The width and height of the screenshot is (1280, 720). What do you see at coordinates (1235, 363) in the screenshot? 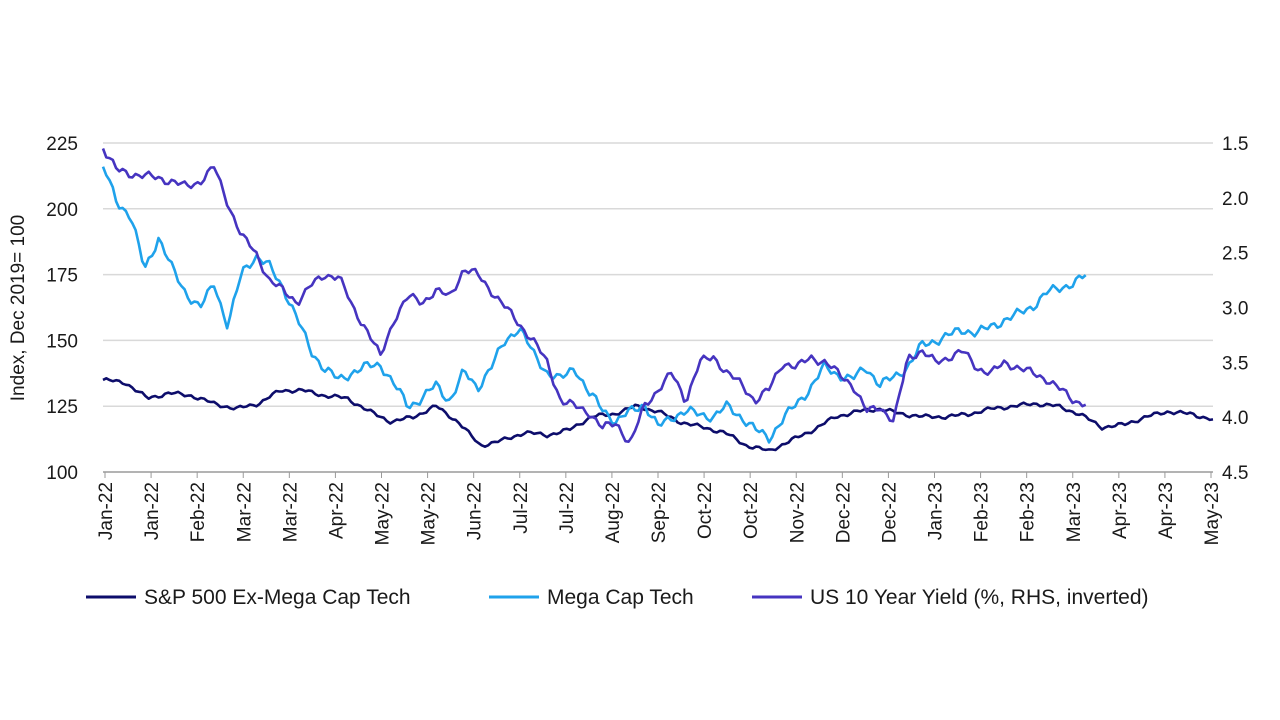
I see `y2-tick-label: 3.5` at bounding box center [1235, 363].